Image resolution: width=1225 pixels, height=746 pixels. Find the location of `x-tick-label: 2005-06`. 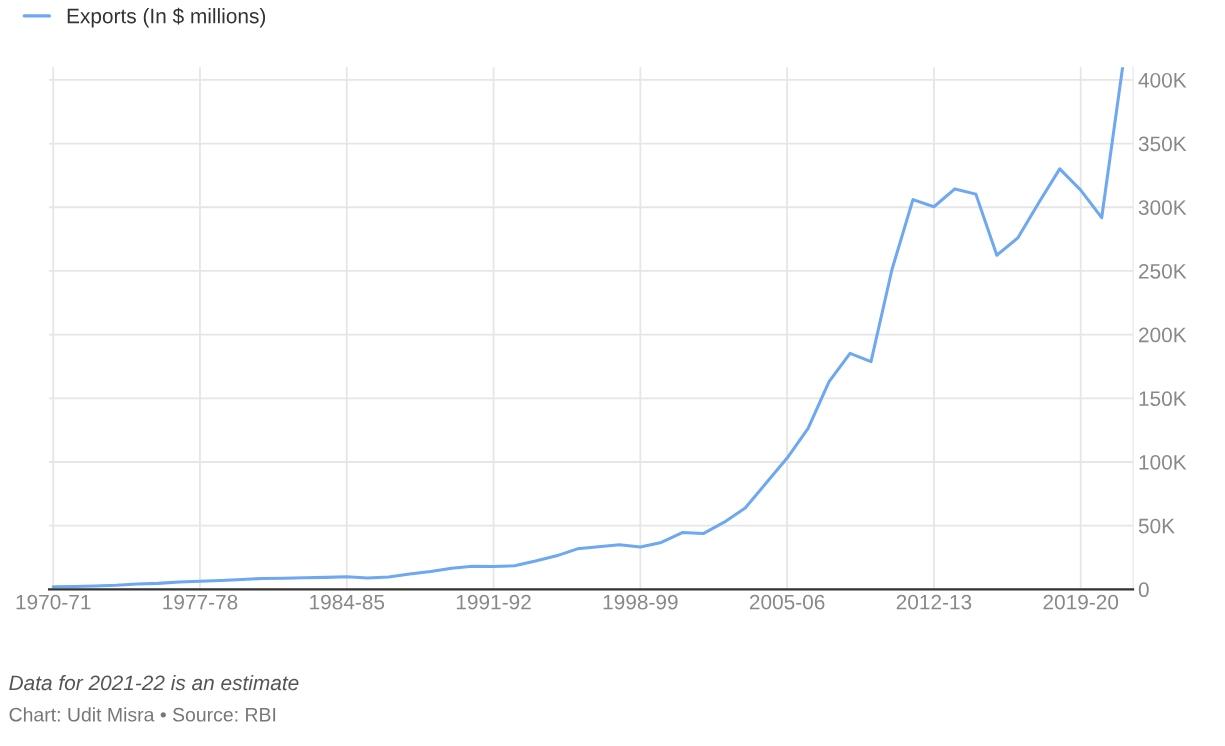

x-tick-label: 2005-06 is located at coordinates (787, 602).